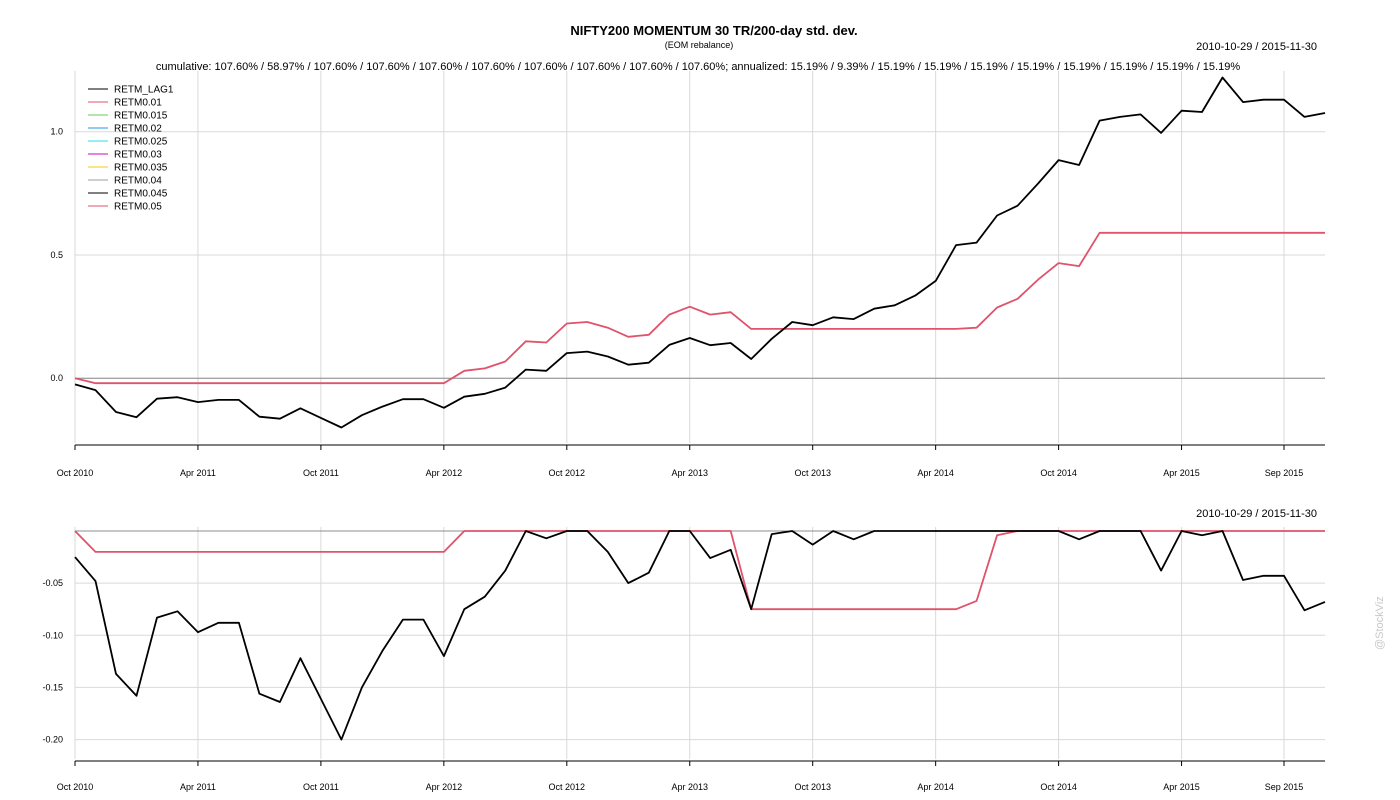 This screenshot has height=800, width=1400. Describe the element at coordinates (138, 181) in the screenshot. I see `legend-label-RETM0.04: RETM0.04` at that location.